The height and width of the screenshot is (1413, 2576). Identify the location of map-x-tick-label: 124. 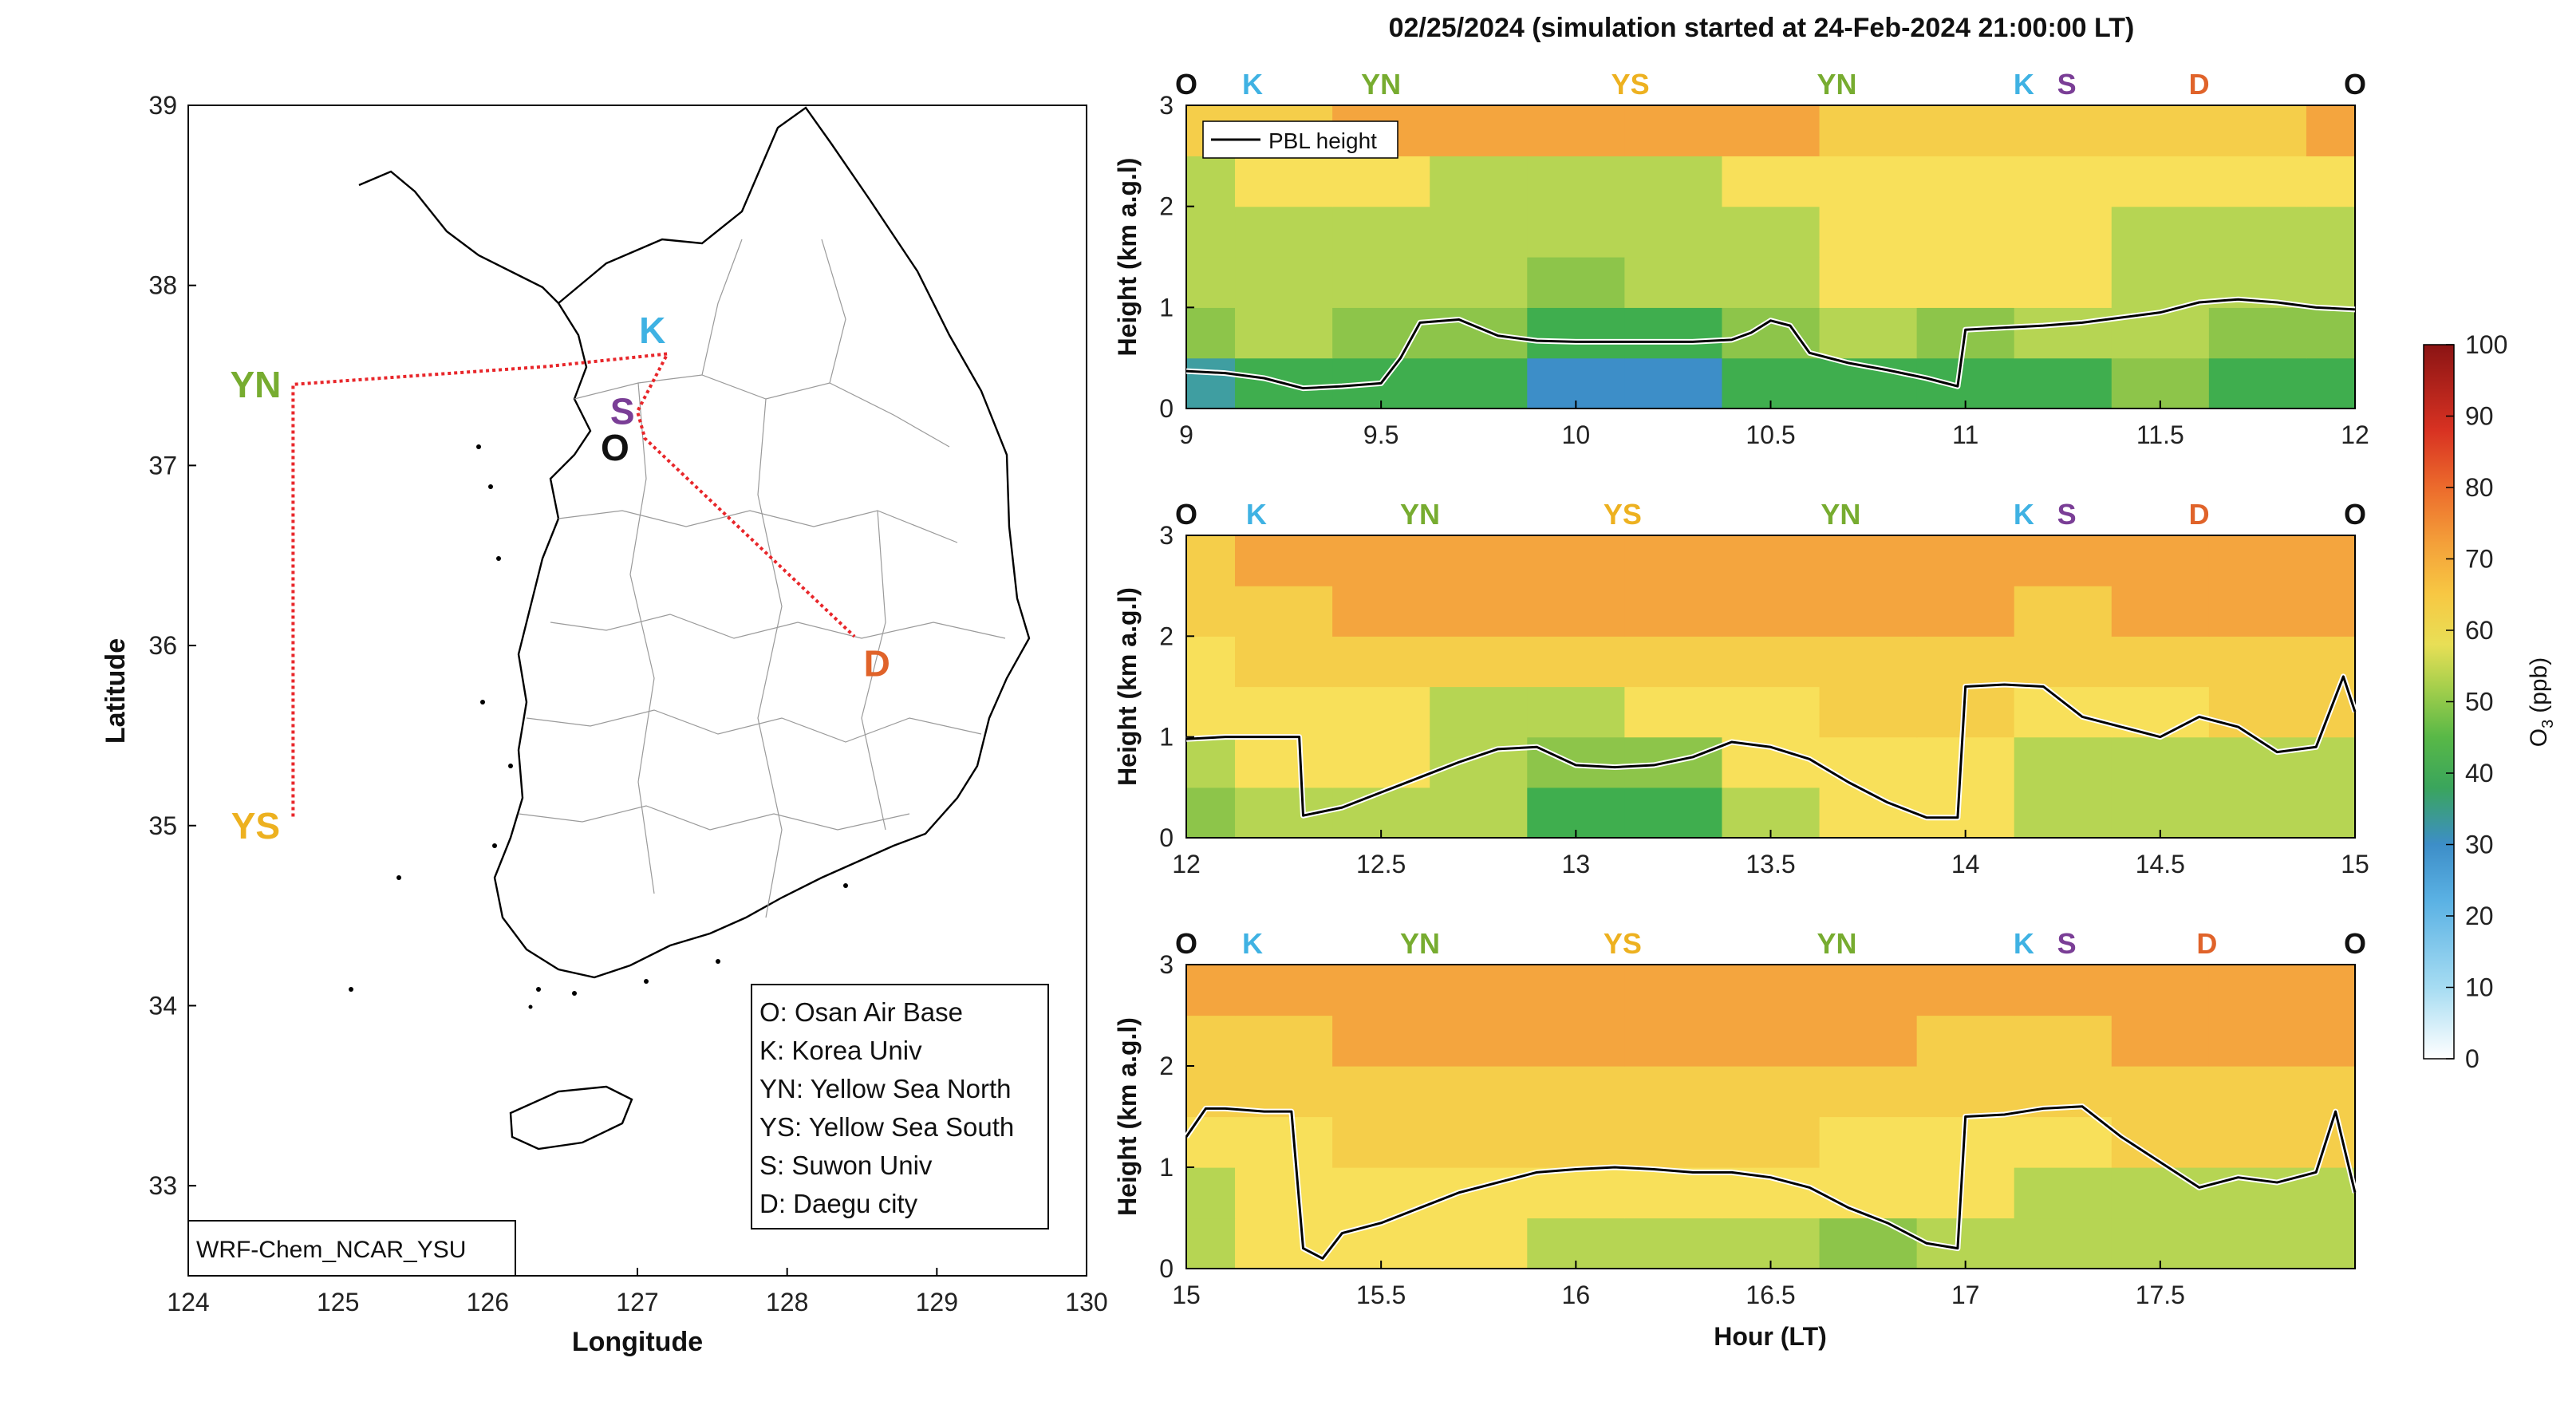
(188, 1302).